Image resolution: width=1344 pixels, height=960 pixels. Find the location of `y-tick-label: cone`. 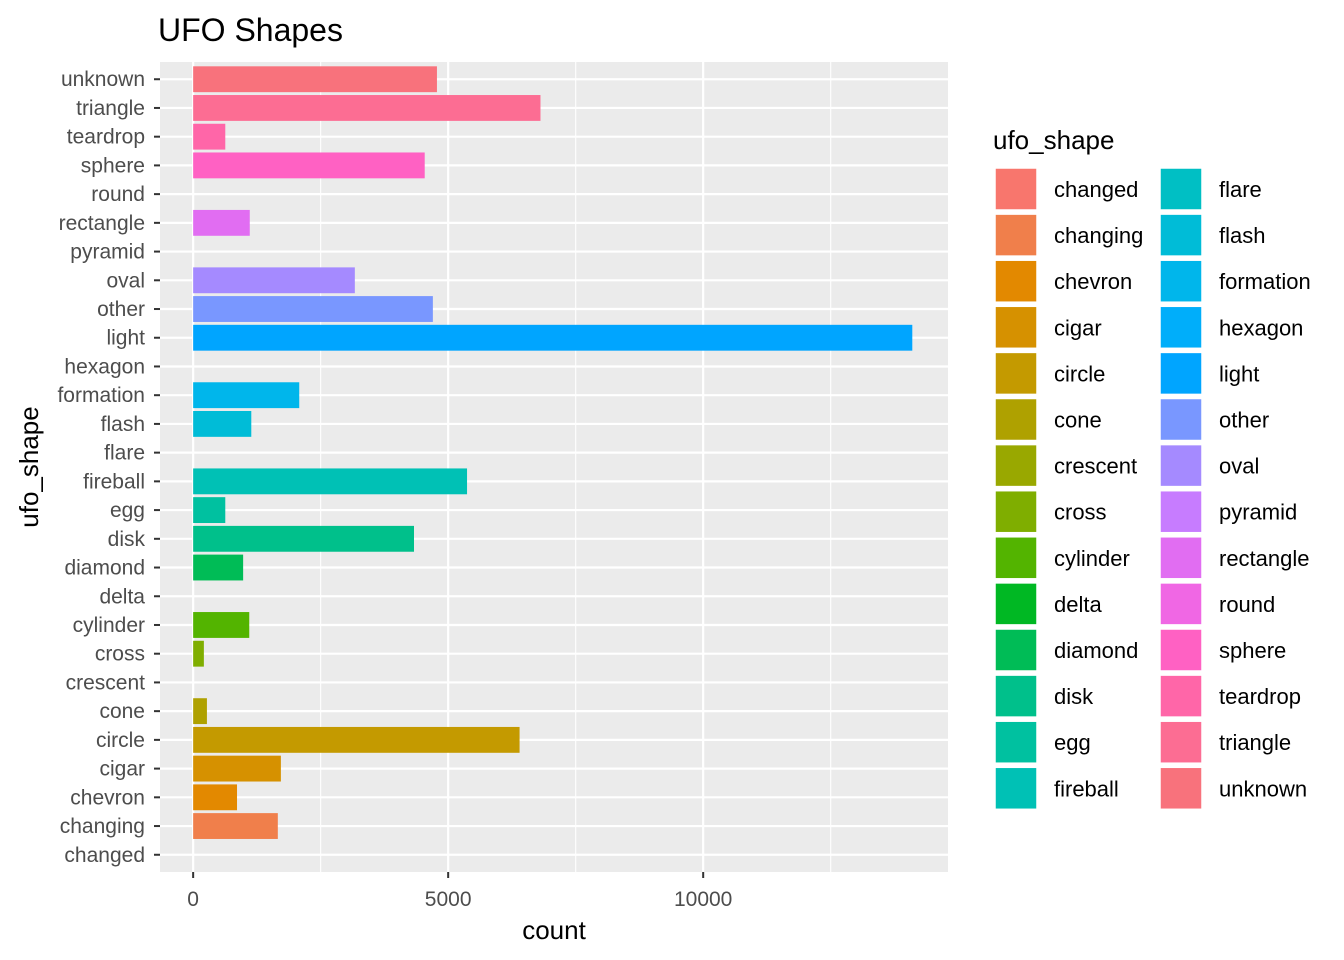

y-tick-label: cone is located at coordinates (122, 711).